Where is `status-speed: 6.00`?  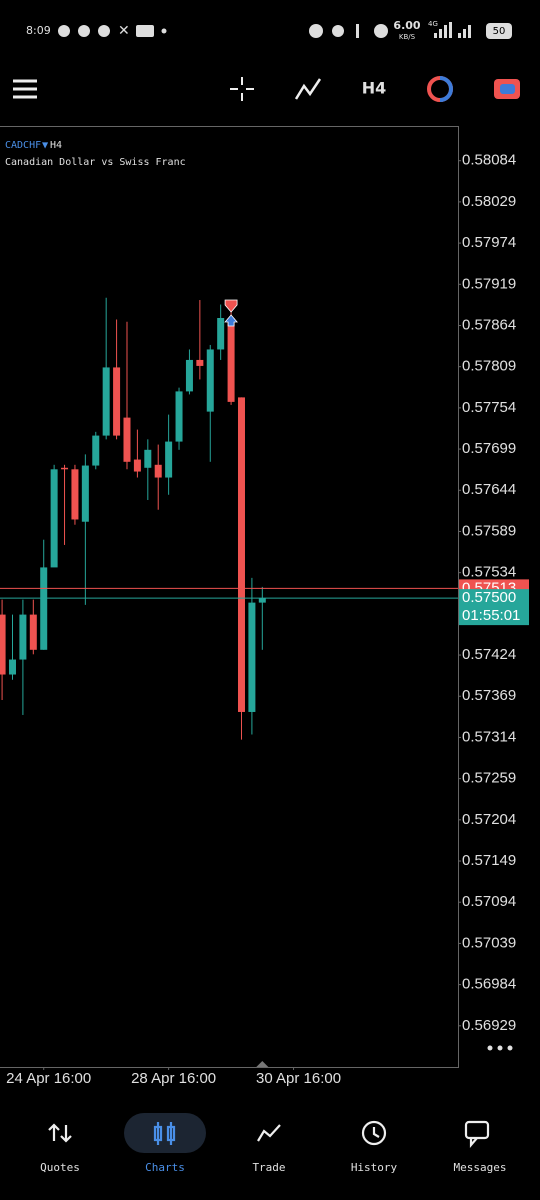 status-speed: 6.00 is located at coordinates (406, 25).